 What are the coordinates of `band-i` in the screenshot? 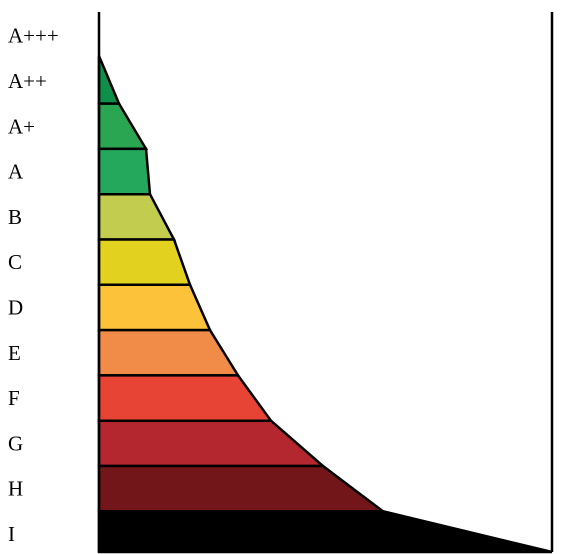 It's located at (325, 532).